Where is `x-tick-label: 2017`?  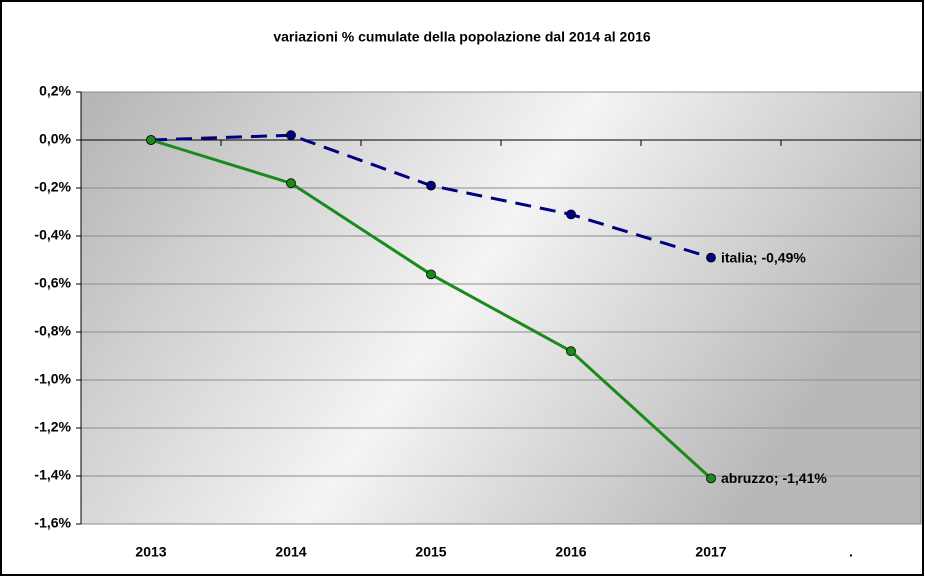 x-tick-label: 2017 is located at coordinates (710, 552).